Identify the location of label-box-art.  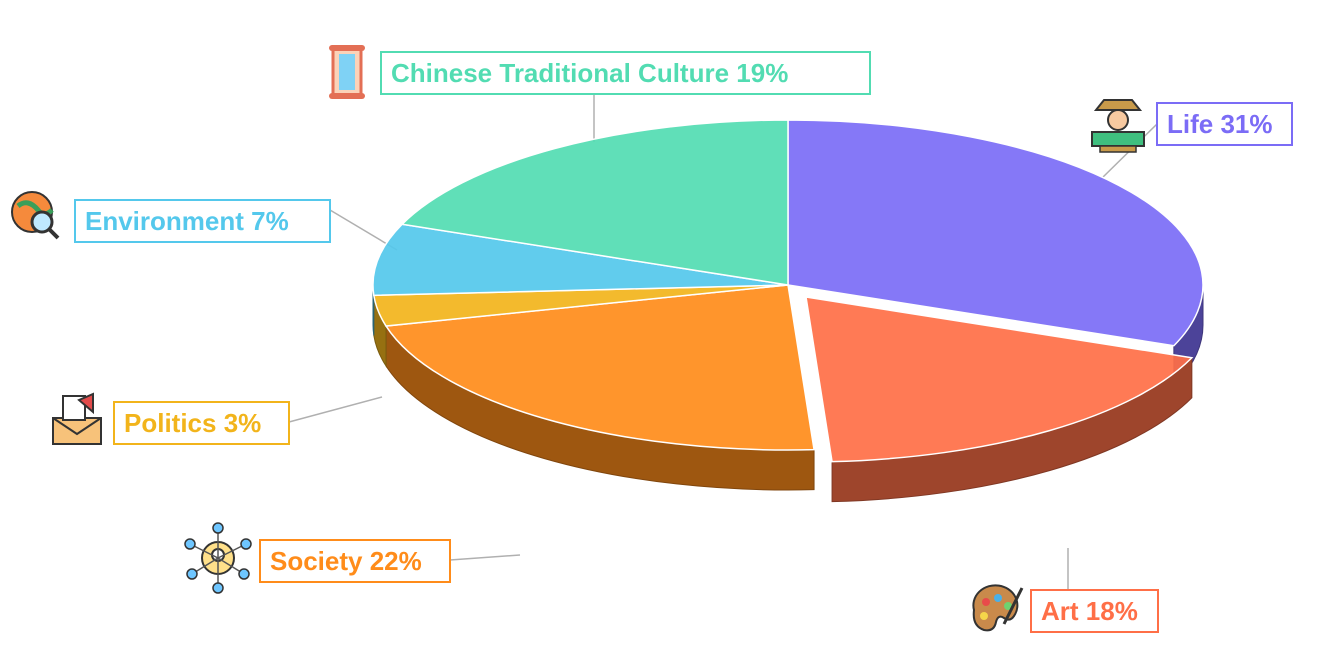
(1094, 611).